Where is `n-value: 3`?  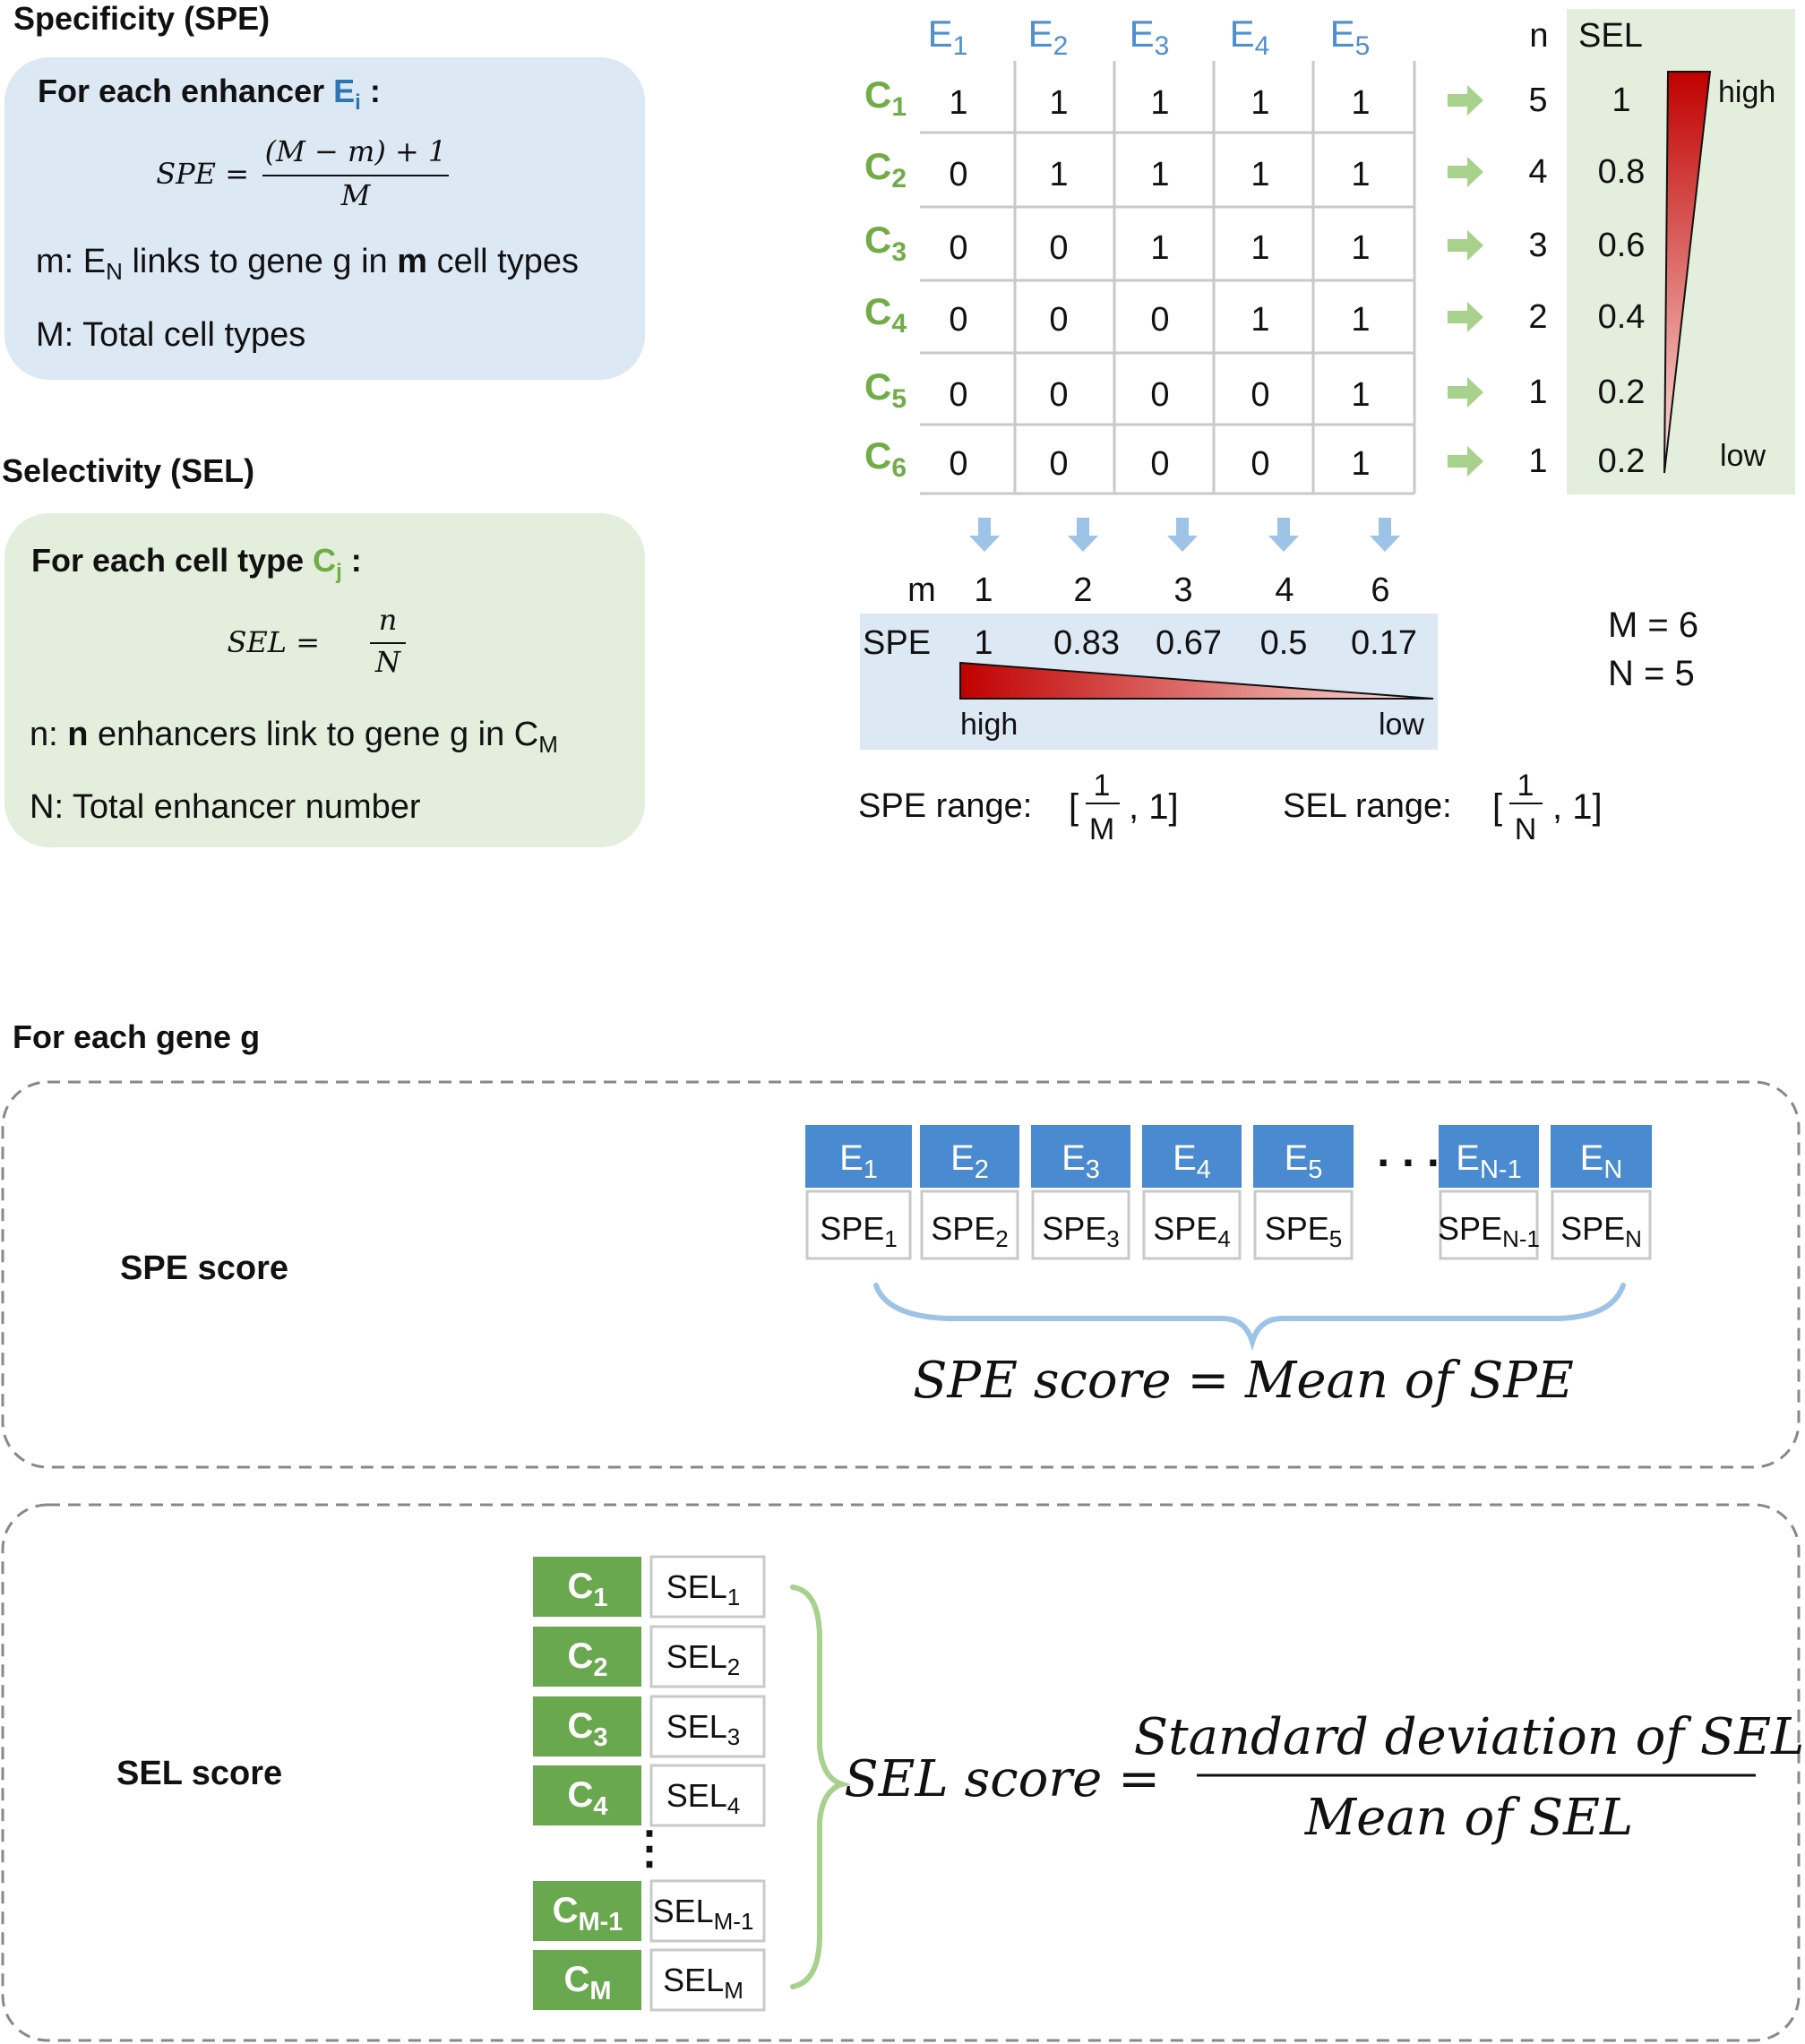
n-value: 3 is located at coordinates (1537, 246).